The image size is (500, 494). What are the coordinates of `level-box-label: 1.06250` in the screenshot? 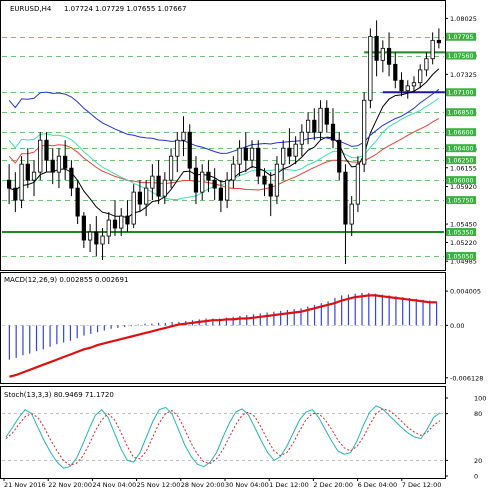 It's located at (461, 160).